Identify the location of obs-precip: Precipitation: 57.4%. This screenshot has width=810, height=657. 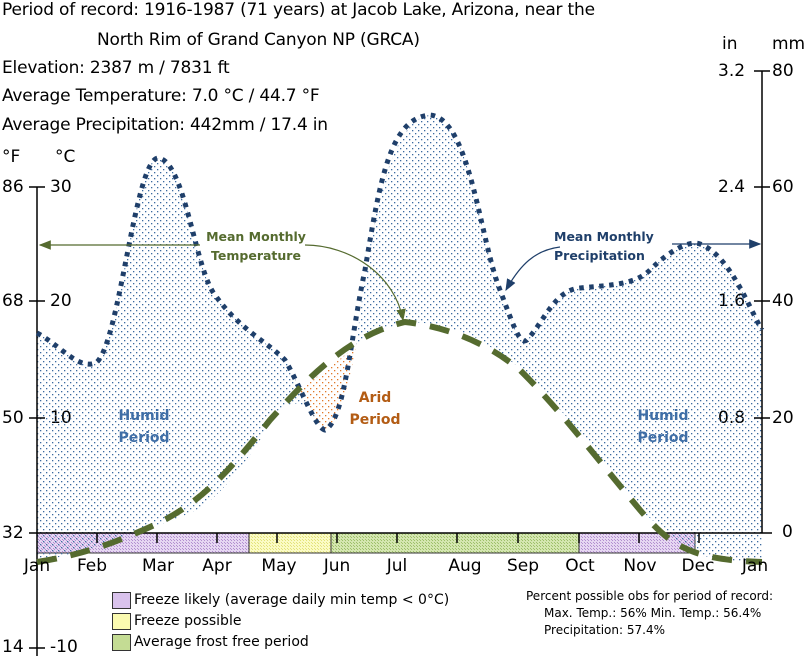
(604, 630).